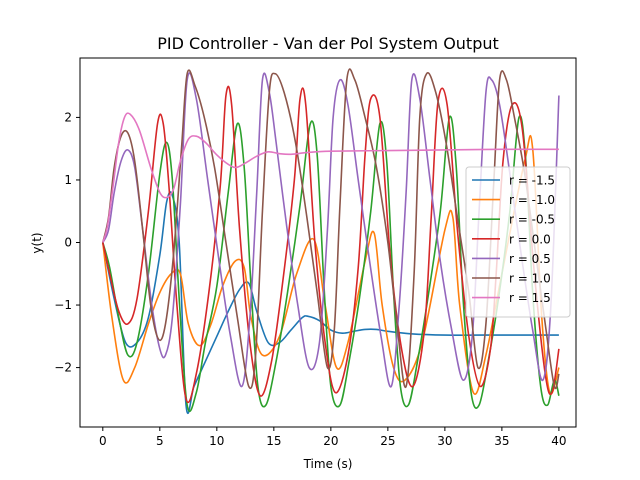  What do you see at coordinates (63, 368) in the screenshot?
I see `y-tick-label: −2` at bounding box center [63, 368].